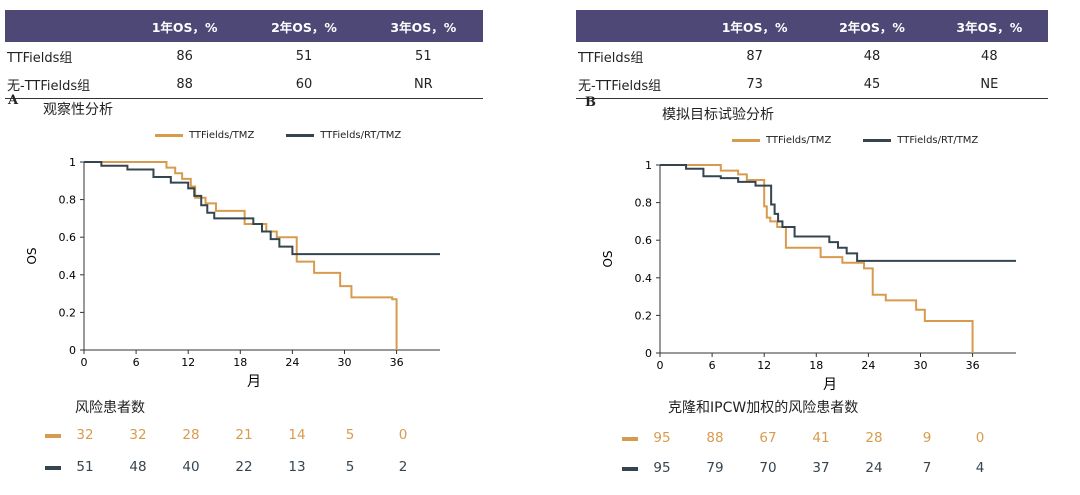 The image size is (1080, 495). What do you see at coordinates (255, 469) in the screenshot?
I see `risk-row-dark: 51 48 40 22 13 5 2` at bounding box center [255, 469].